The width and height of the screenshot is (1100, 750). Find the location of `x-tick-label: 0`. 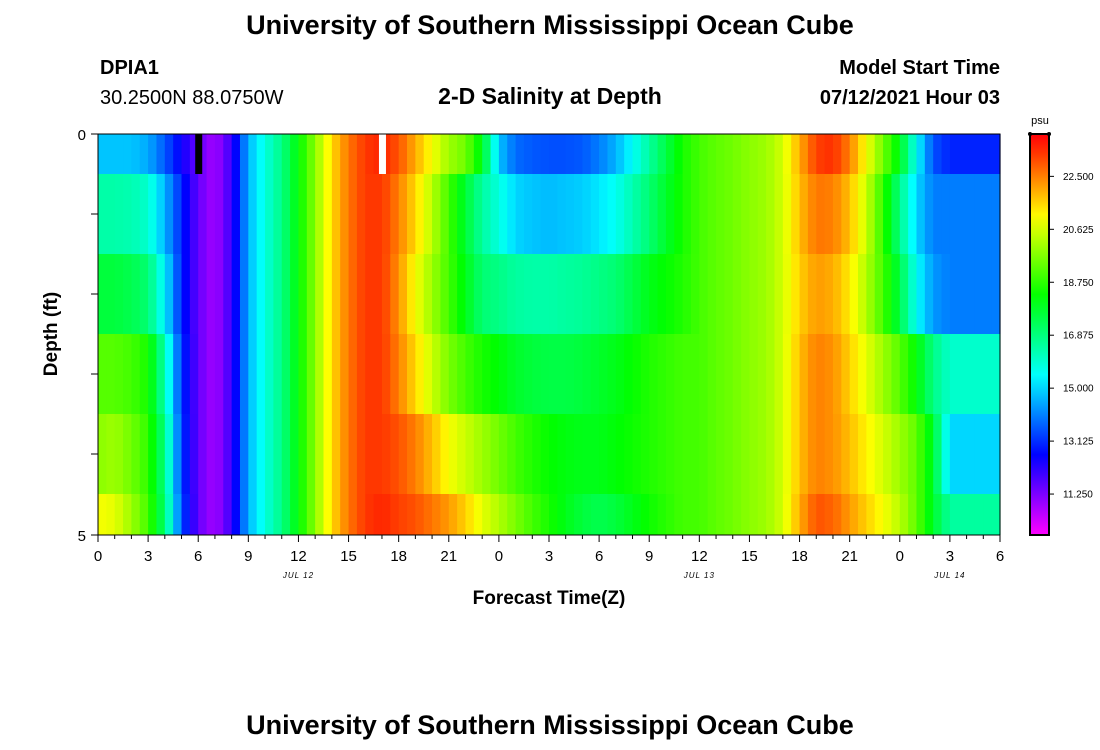

x-tick-label: 0 is located at coordinates (900, 556).